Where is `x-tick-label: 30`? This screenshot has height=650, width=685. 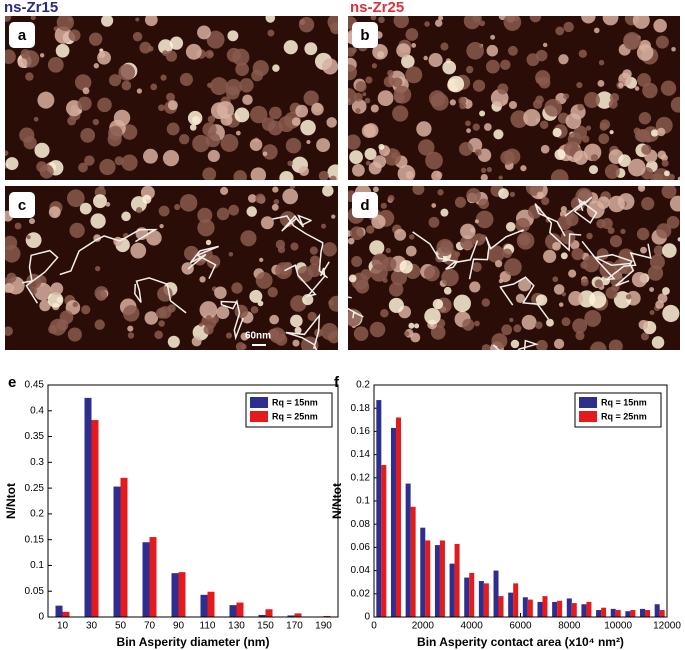
x-tick-label: 30 is located at coordinates (92, 626).